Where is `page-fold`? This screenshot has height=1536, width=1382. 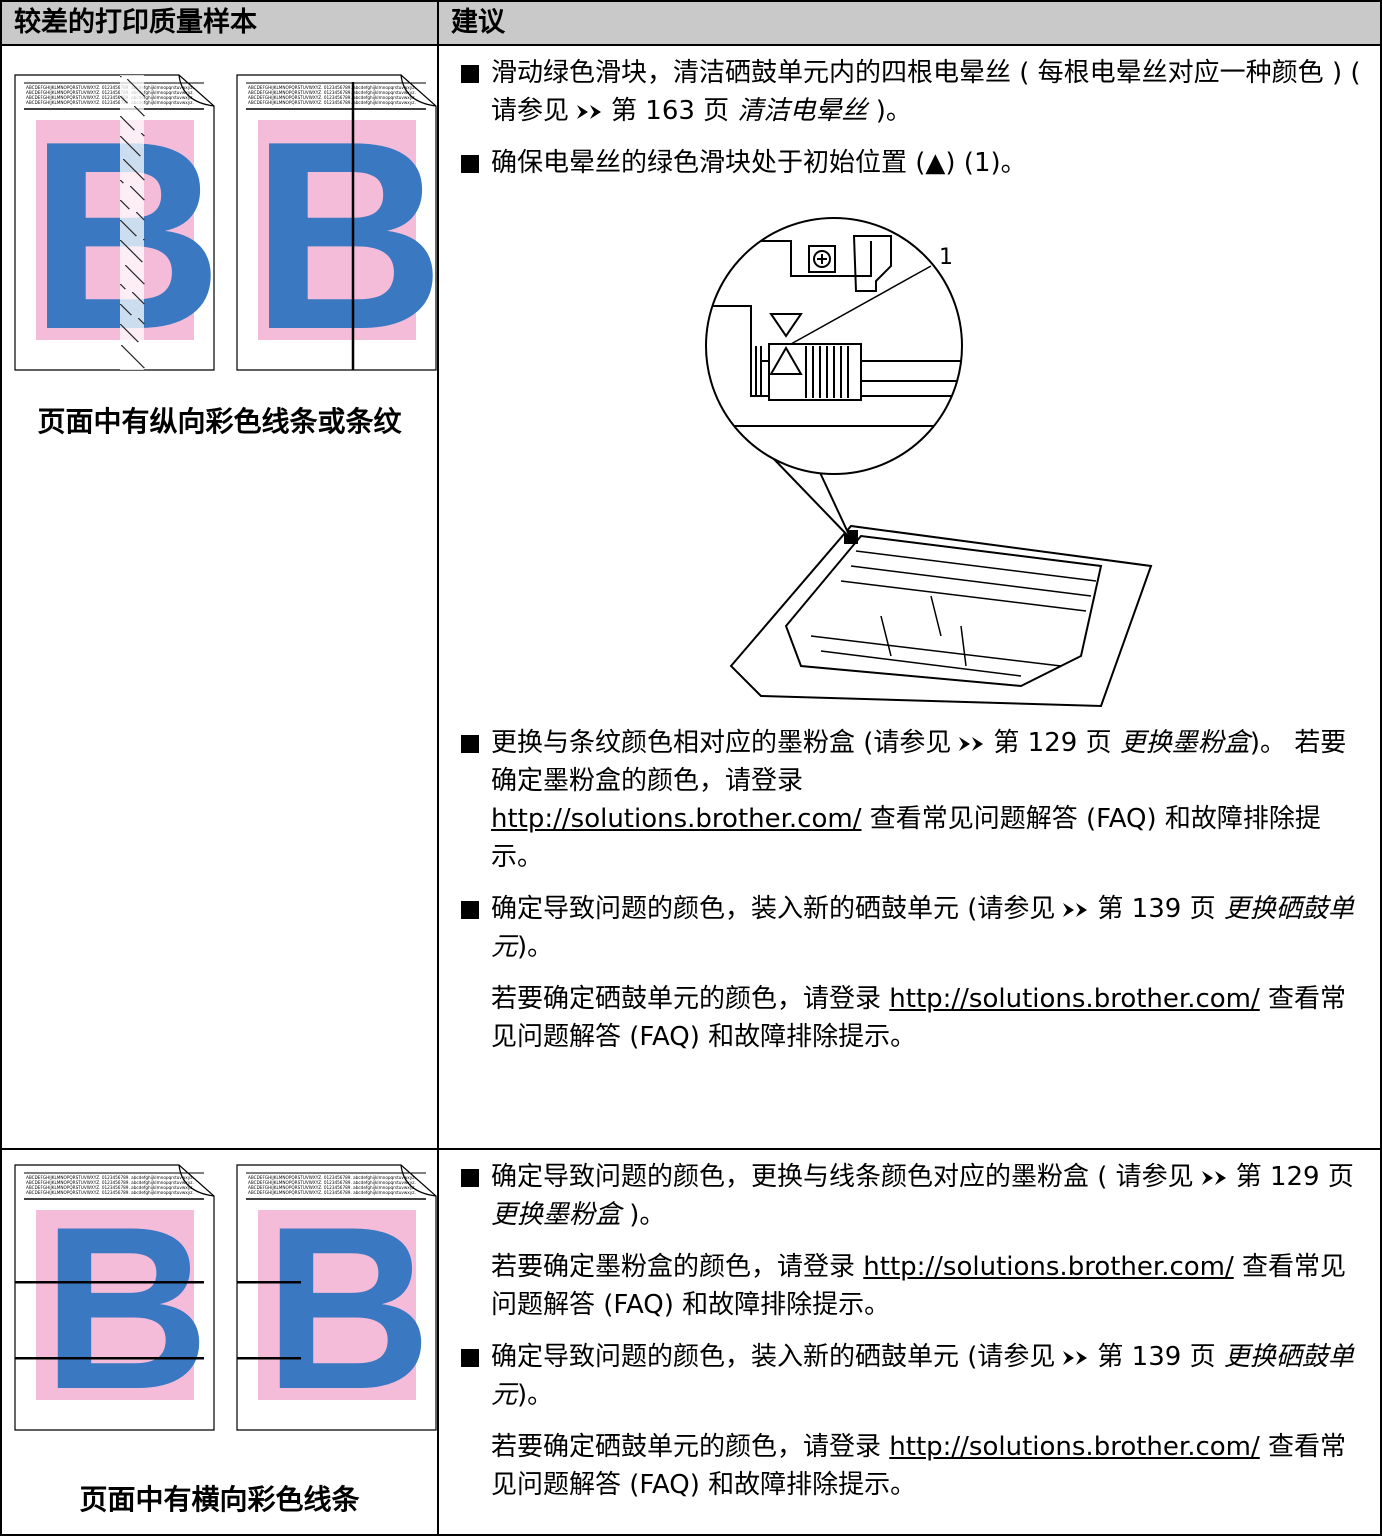
page-fold is located at coordinates (418, 1180).